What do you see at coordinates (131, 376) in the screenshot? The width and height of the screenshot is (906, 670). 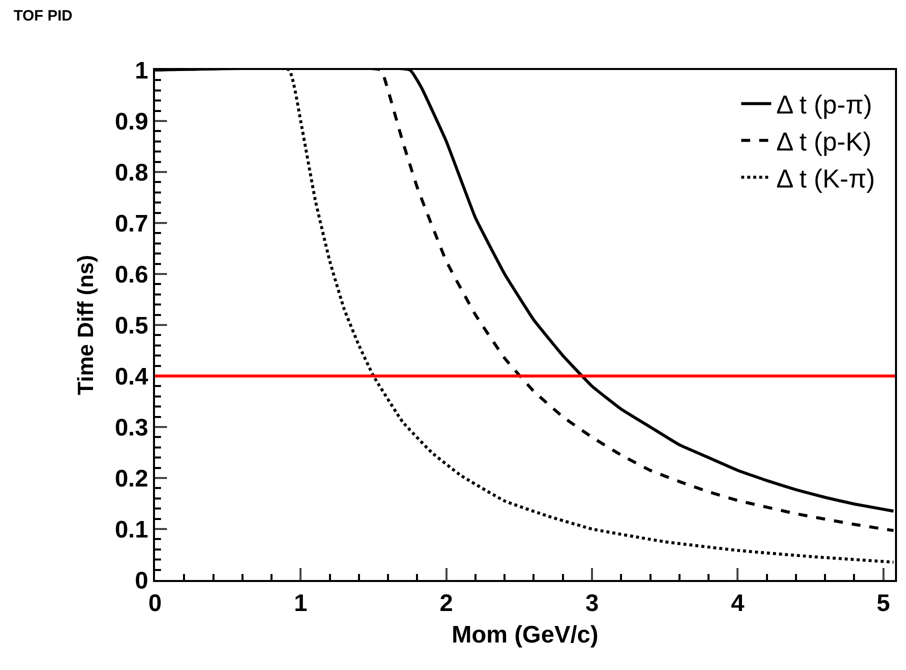 I see `y-tick-label: 0.4` at bounding box center [131, 376].